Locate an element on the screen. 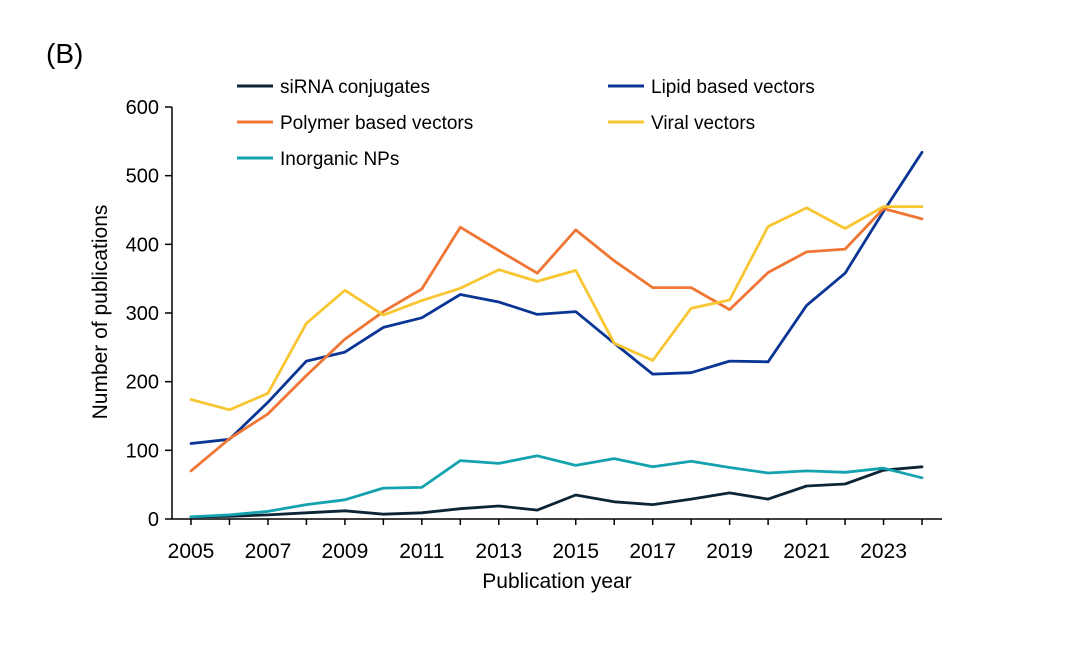  series-line-sirna-conjugates is located at coordinates (556, 492).